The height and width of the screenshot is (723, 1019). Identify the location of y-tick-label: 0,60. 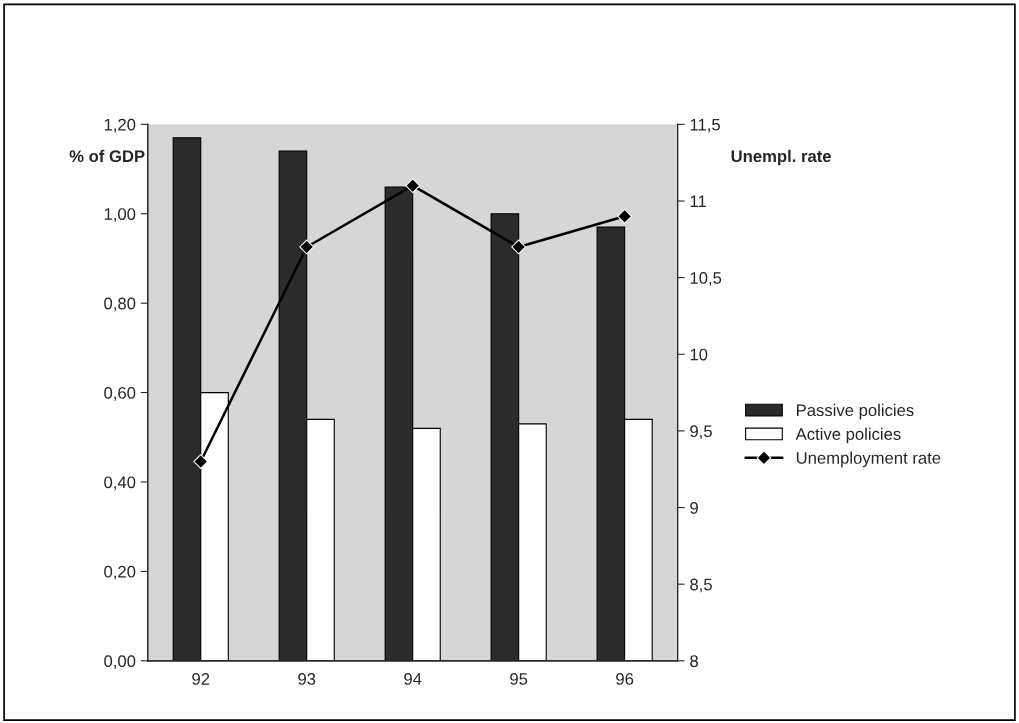
(120, 393).